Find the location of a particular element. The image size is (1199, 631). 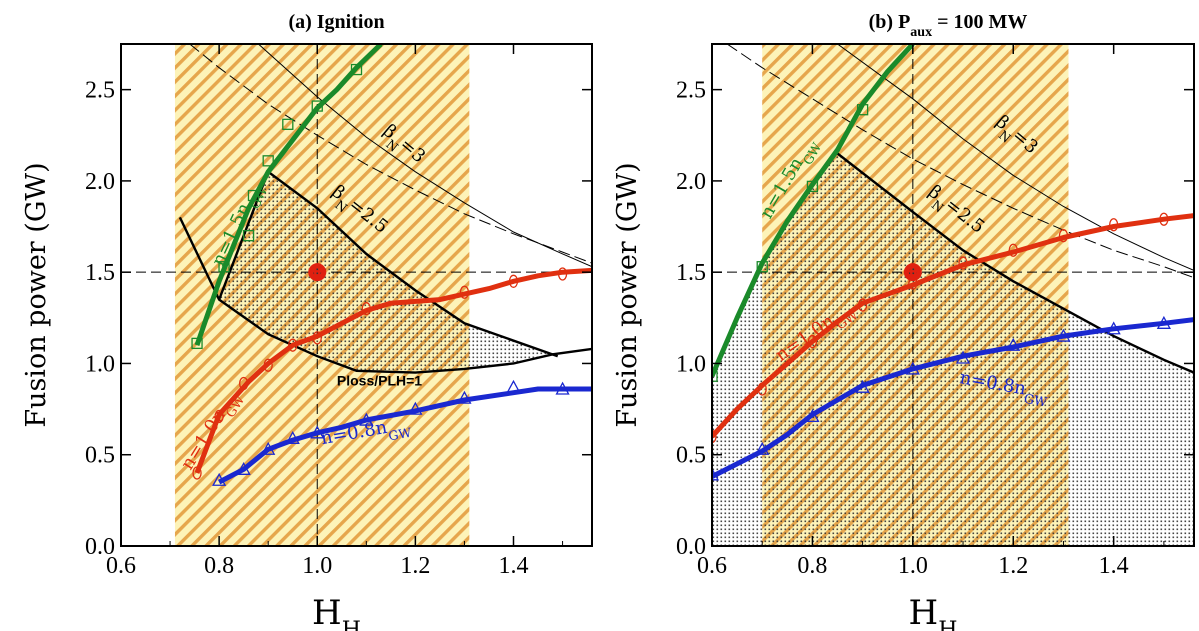

y-axis-label: Fusion power (GW) is located at coordinates (36, 294).